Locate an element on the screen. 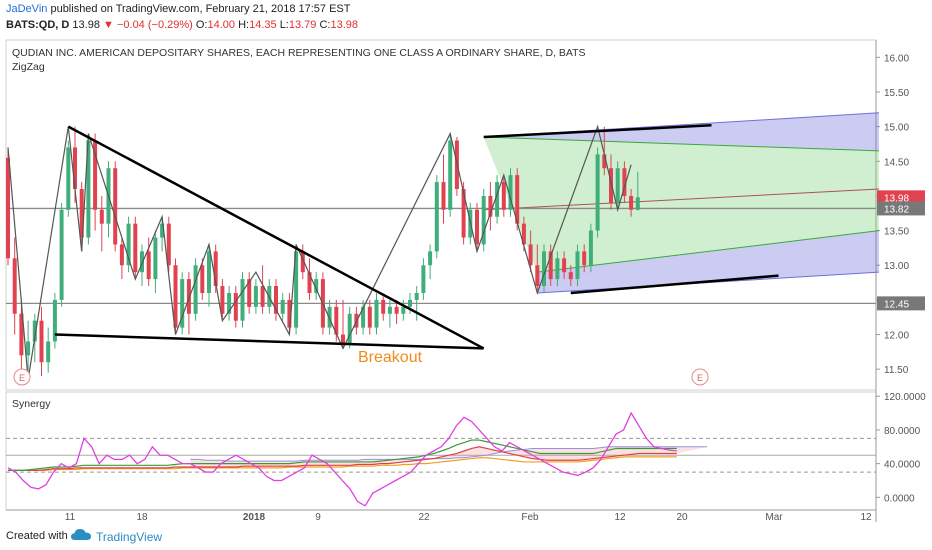 The width and height of the screenshot is (932, 550). high-label: H: is located at coordinates (244, 25).